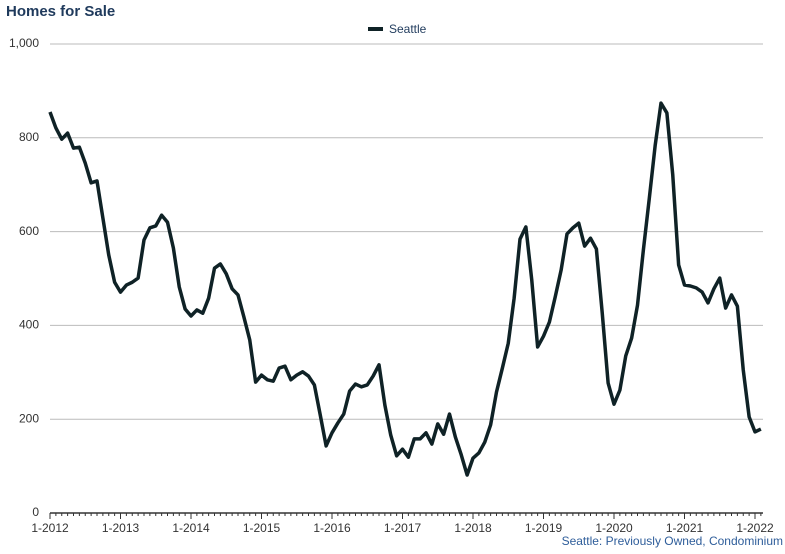 The image size is (785, 554). Describe the element at coordinates (191, 528) in the screenshot. I see `x-tick-label: 1-2014` at that location.